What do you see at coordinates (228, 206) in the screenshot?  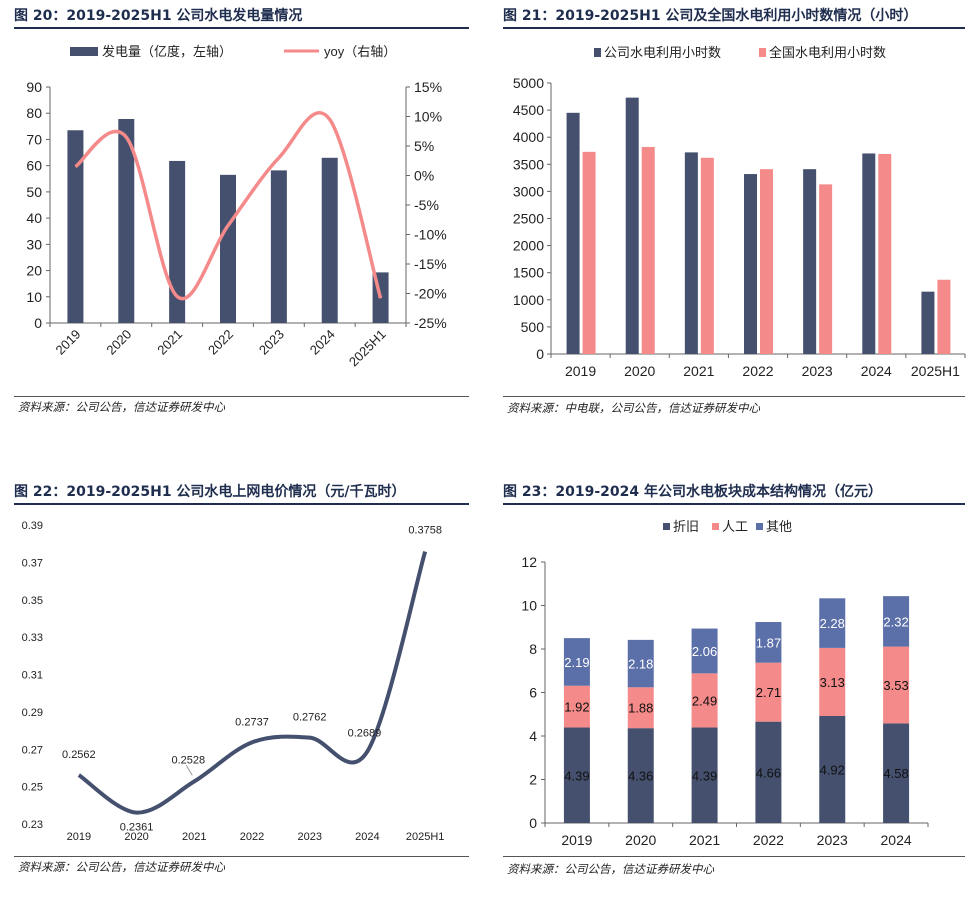 I see `yoy-line` at bounding box center [228, 206].